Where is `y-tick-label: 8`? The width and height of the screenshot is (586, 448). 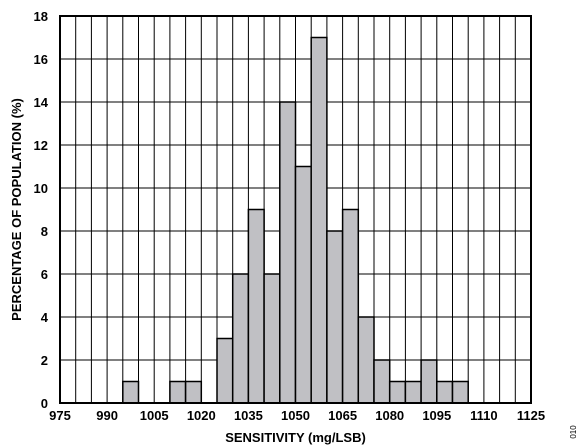 y-tick-label: 8 is located at coordinates (44, 231).